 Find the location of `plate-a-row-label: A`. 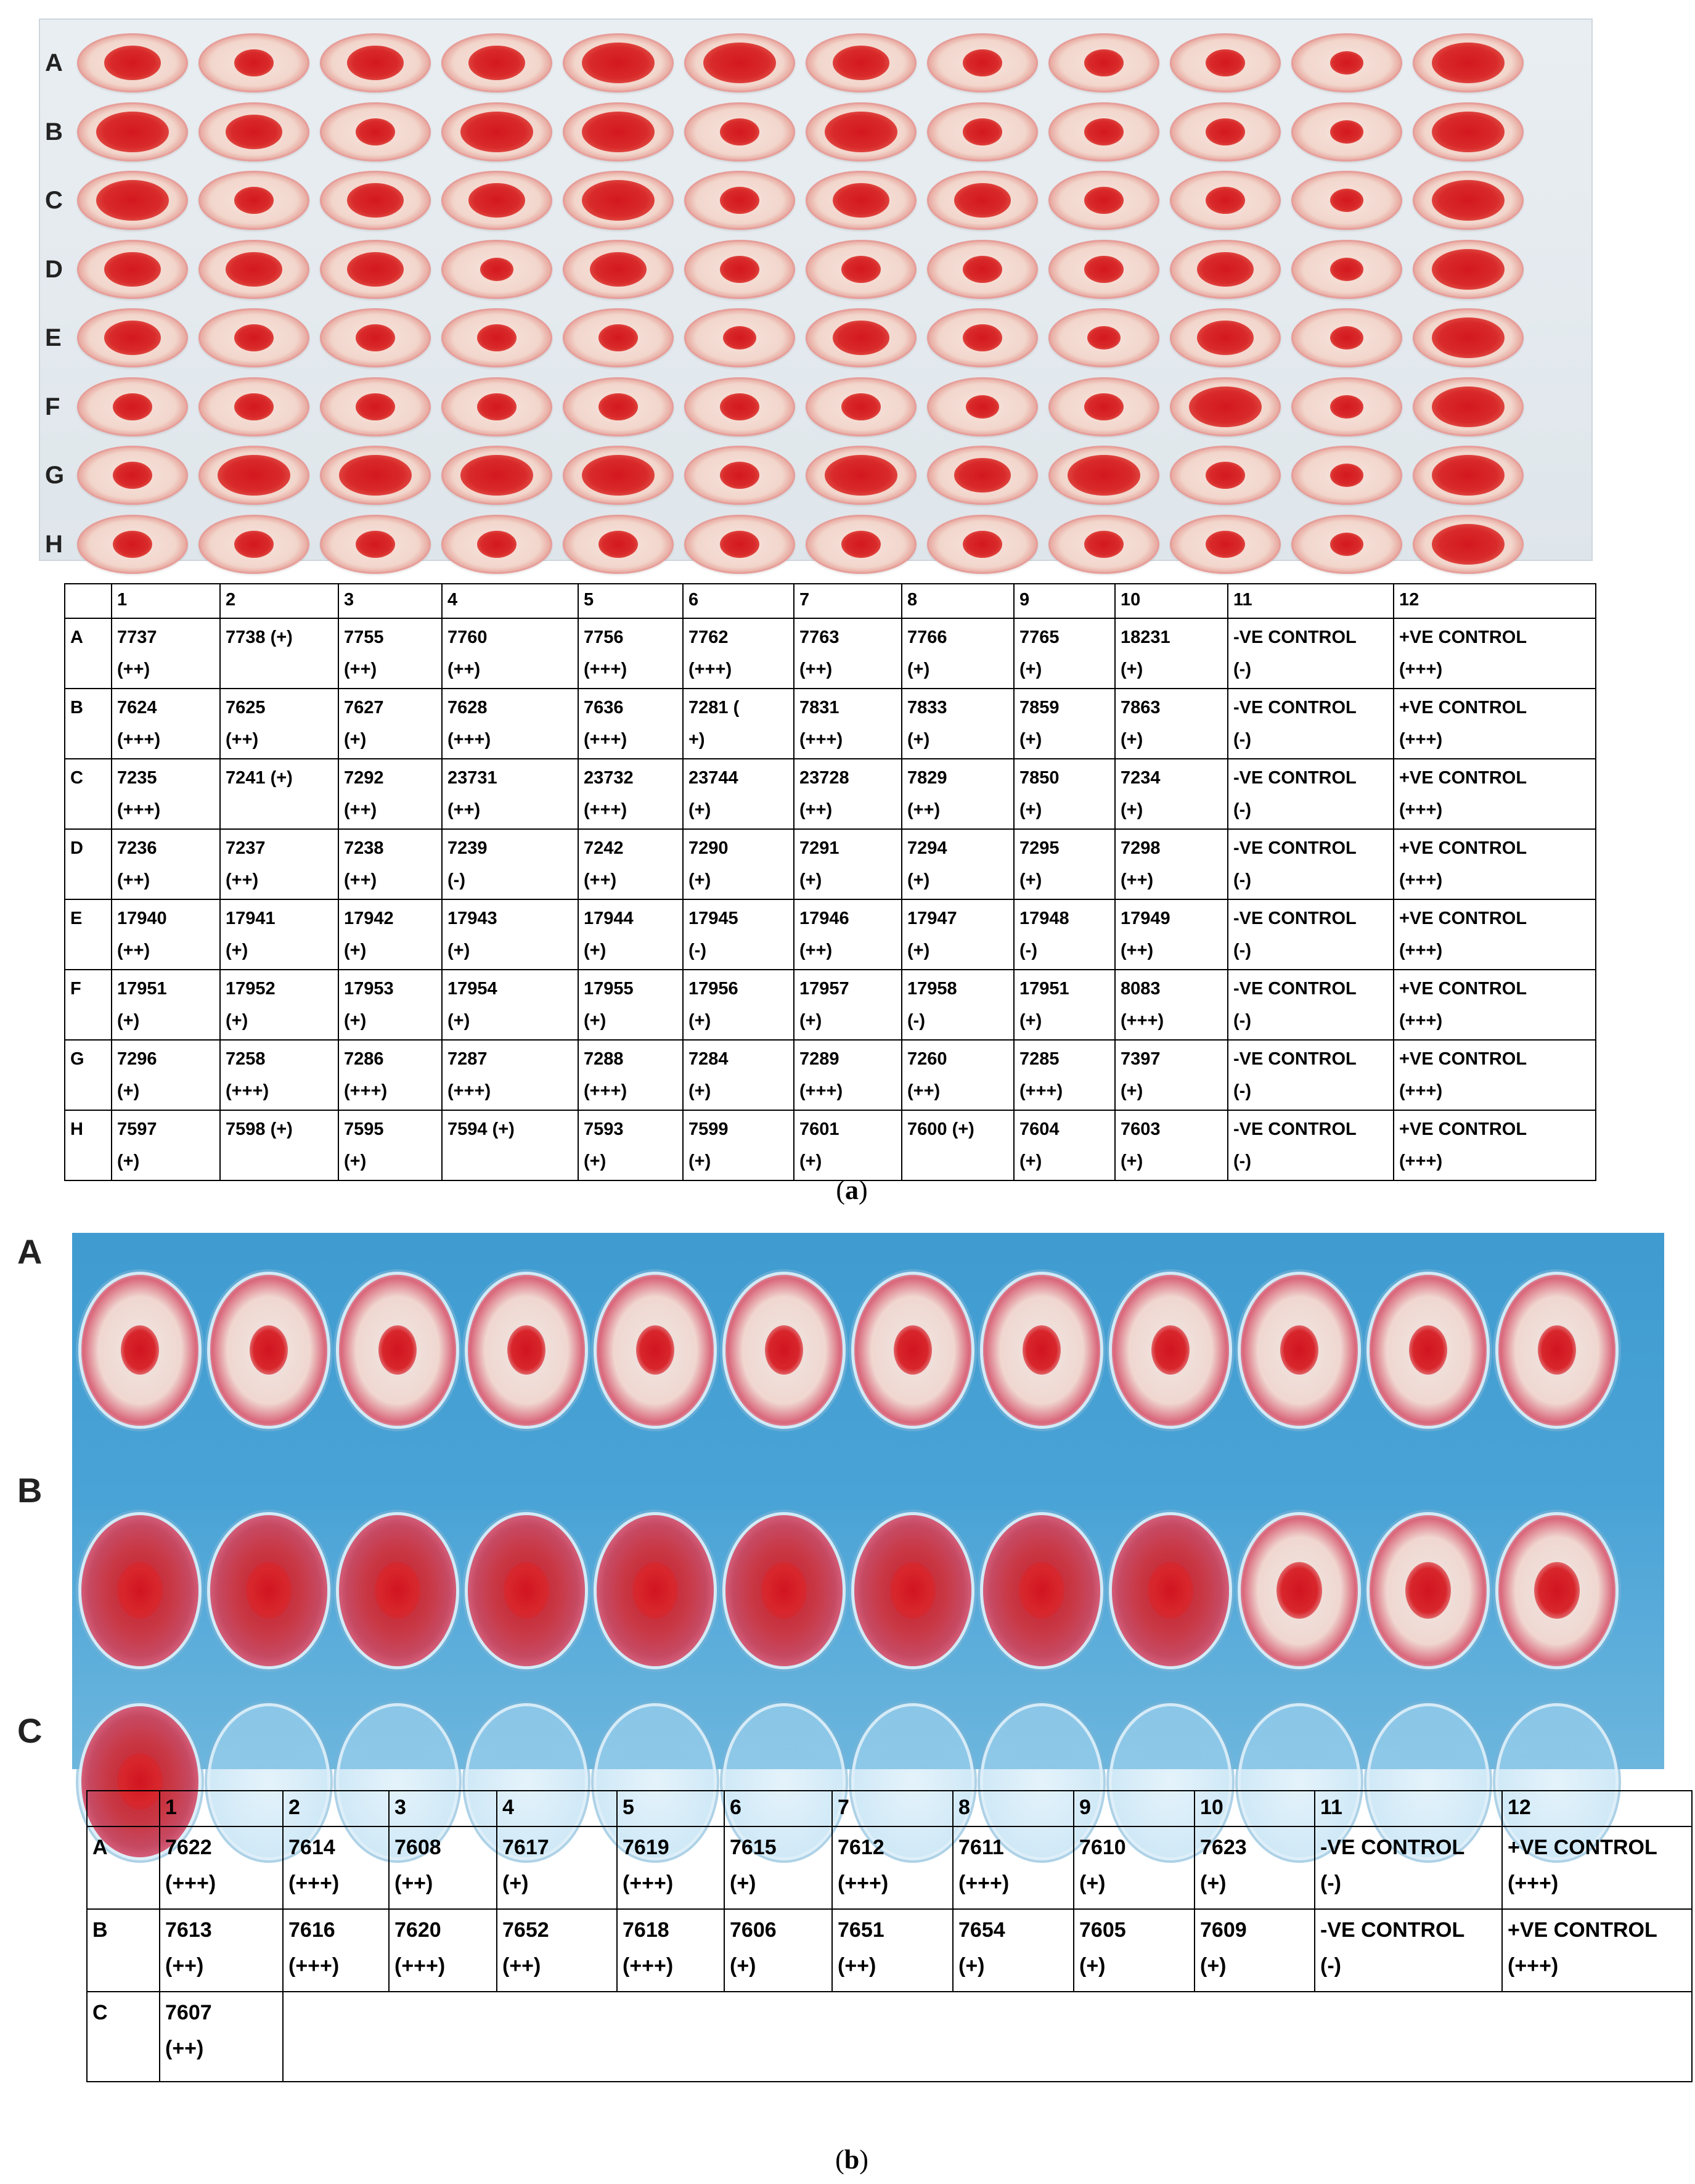

plate-a-row-label: A is located at coordinates (54, 62).